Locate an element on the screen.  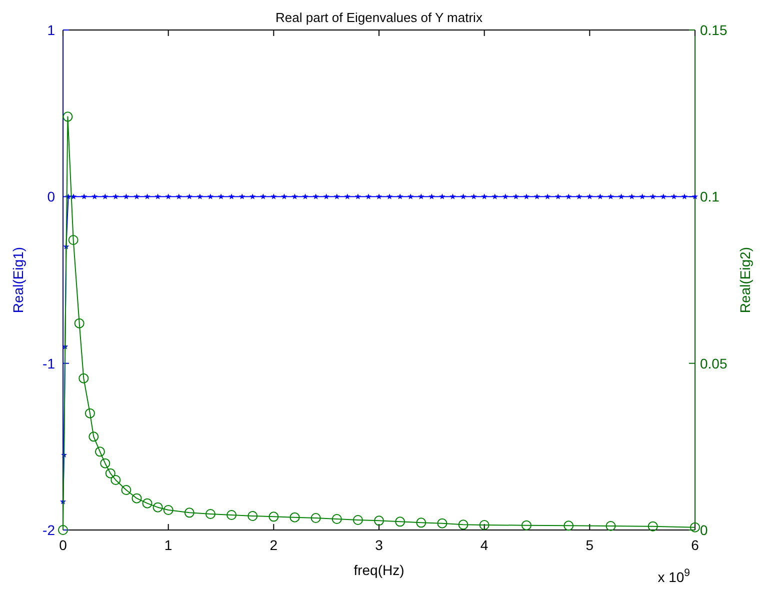
y-tick-label: 0 is located at coordinates (51, 196).